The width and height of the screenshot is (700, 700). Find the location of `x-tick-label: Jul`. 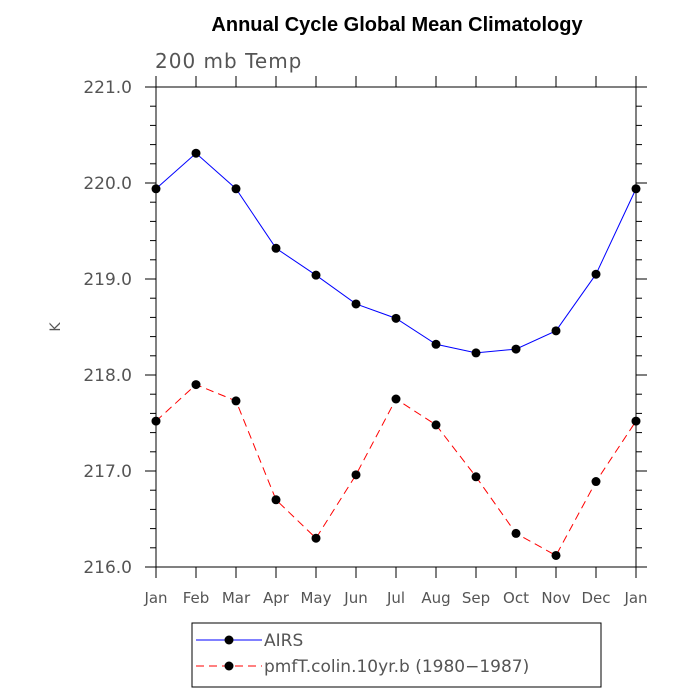

x-tick-label: Jul is located at coordinates (395, 598).